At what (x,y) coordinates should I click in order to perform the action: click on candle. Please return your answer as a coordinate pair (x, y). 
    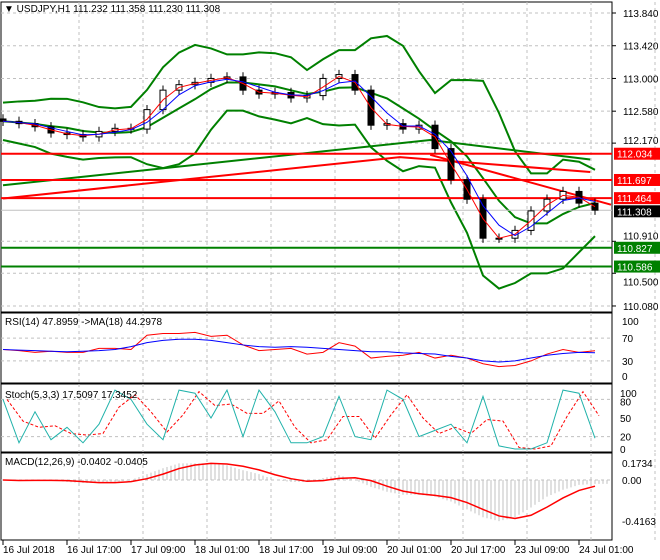
    Looking at the image, I should click on (3, 120).